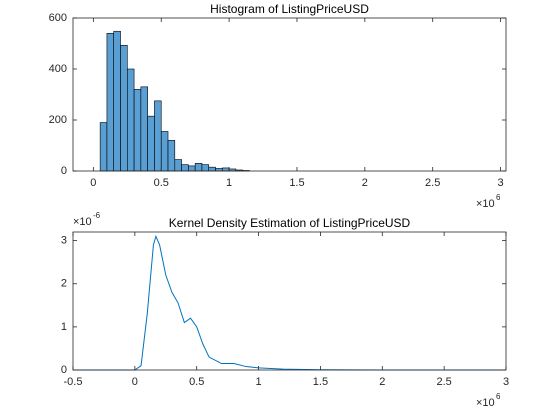 The height and width of the screenshot is (420, 560). Describe the element at coordinates (58, 120) in the screenshot. I see `y-tick-label: 200` at that location.